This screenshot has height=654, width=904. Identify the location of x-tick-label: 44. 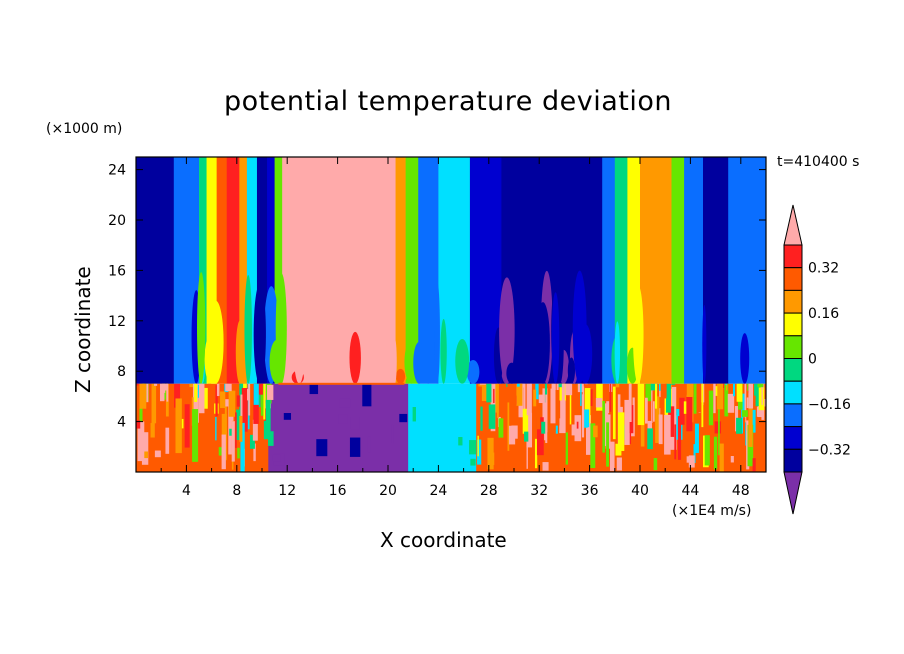
(690, 491).